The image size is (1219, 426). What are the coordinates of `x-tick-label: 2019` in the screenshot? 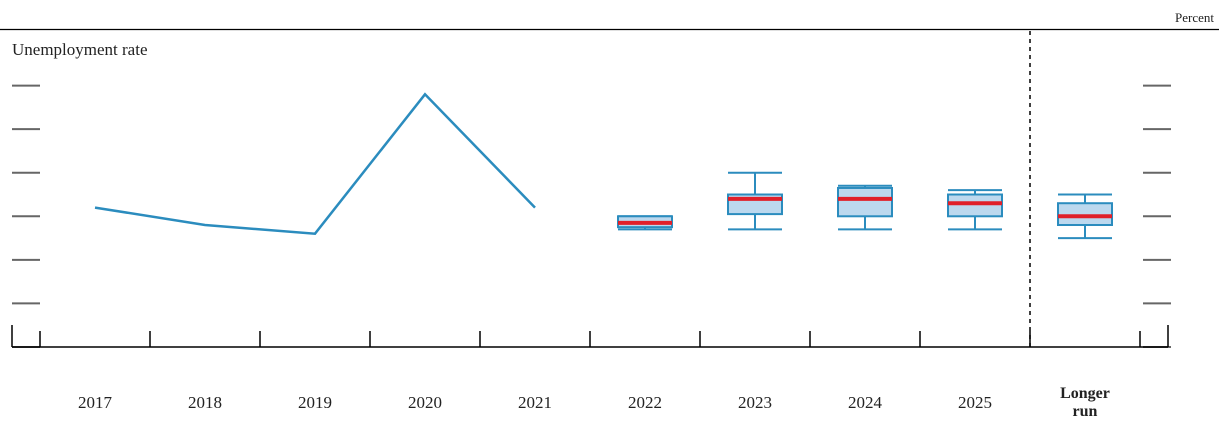 It's located at (315, 402).